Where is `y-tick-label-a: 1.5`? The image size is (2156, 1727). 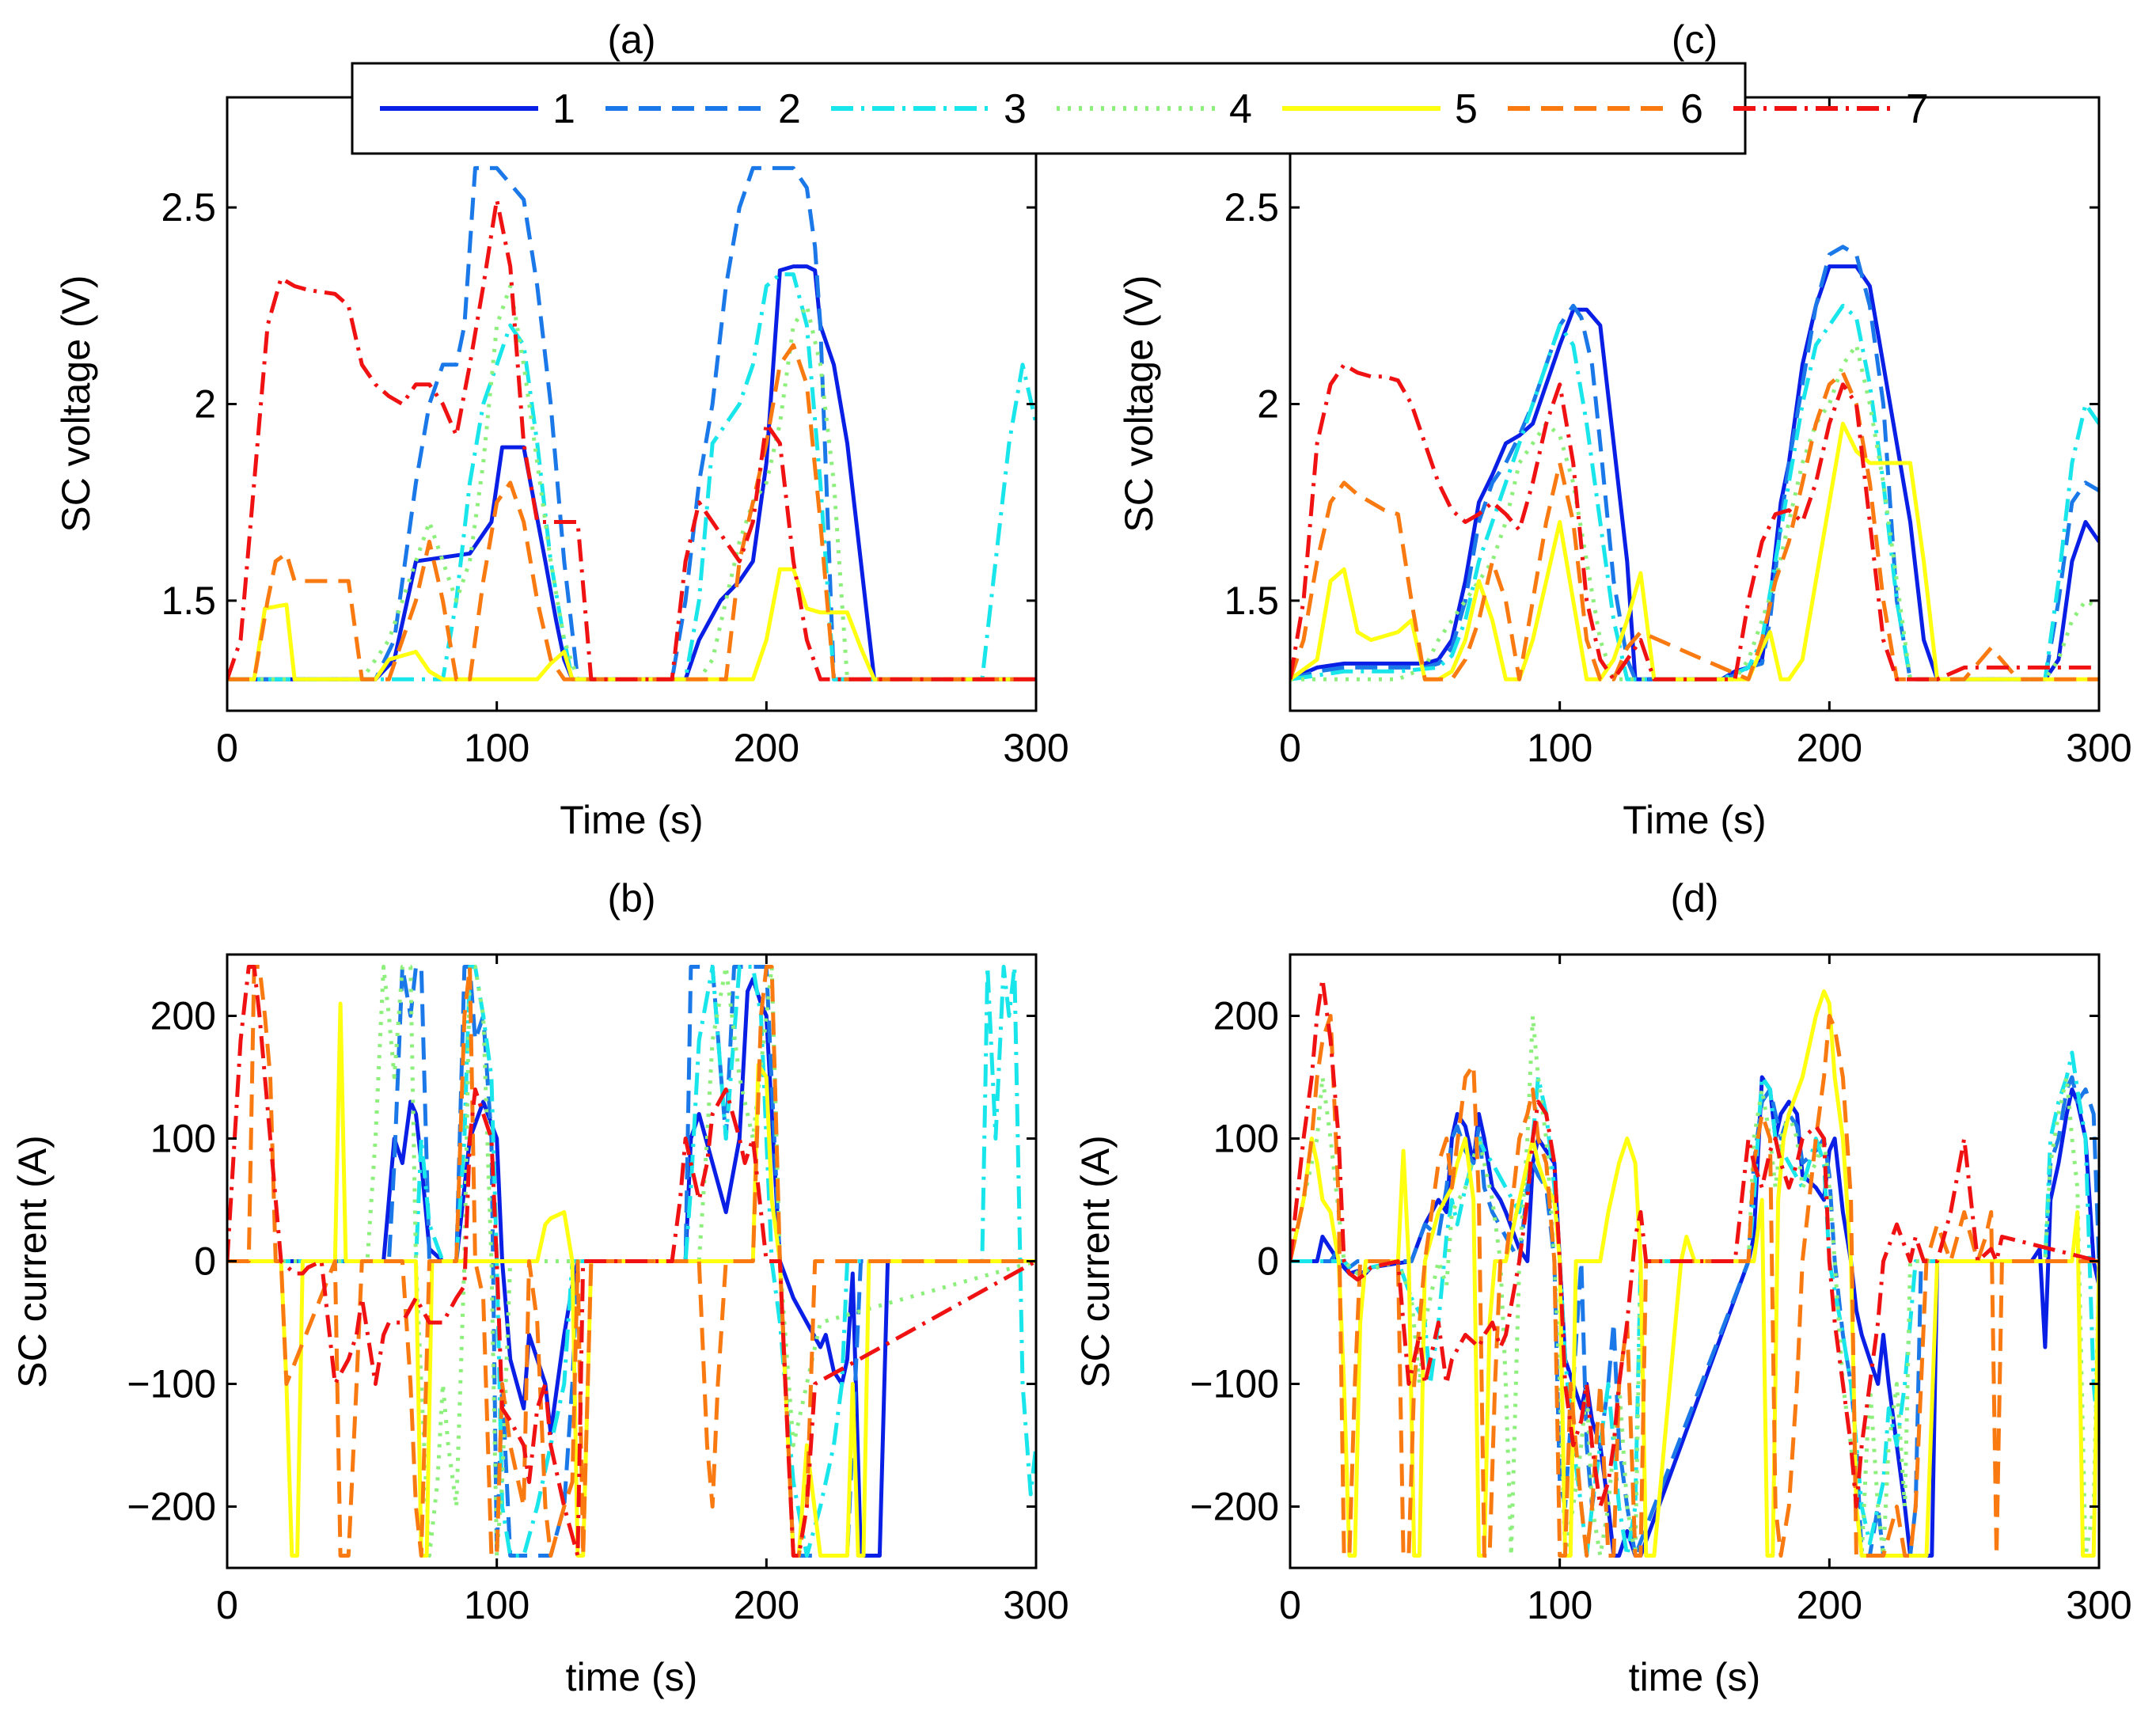
y-tick-label-a: 1.5 is located at coordinates (188, 601).